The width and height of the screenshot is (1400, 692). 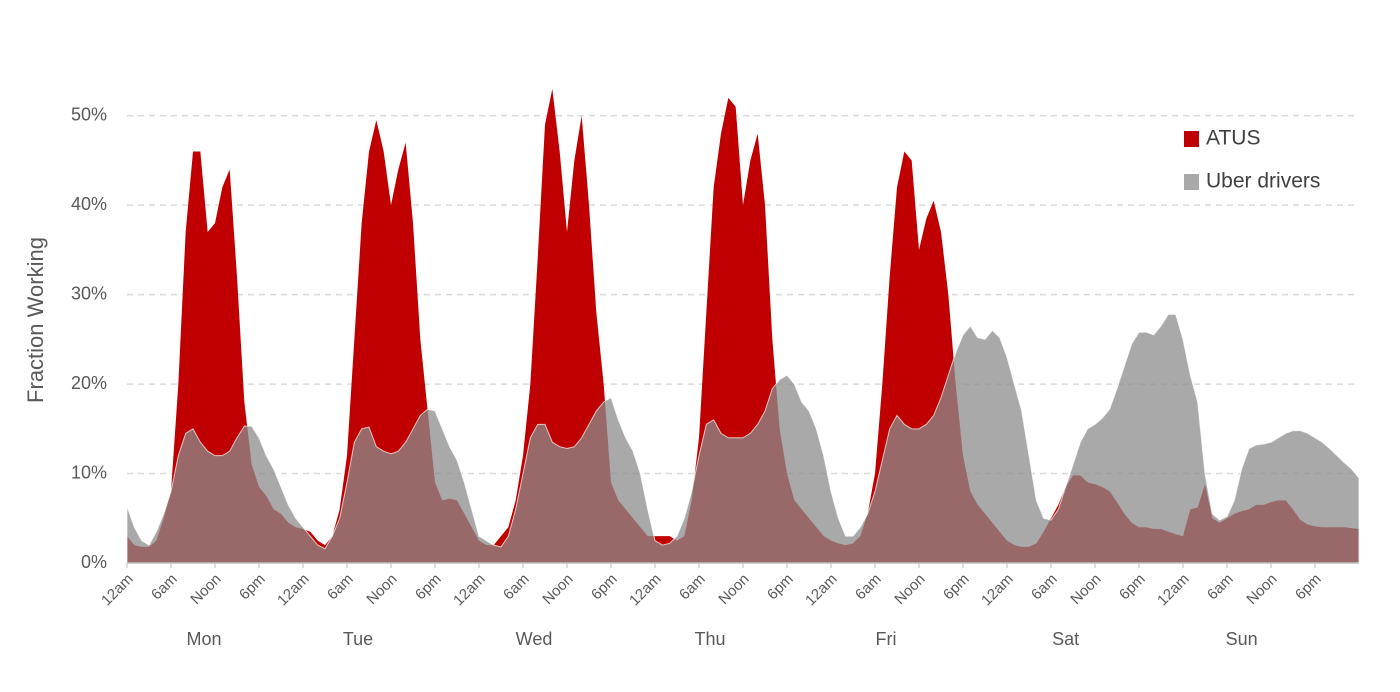 I want to click on day-label: Tue, so click(x=358, y=639).